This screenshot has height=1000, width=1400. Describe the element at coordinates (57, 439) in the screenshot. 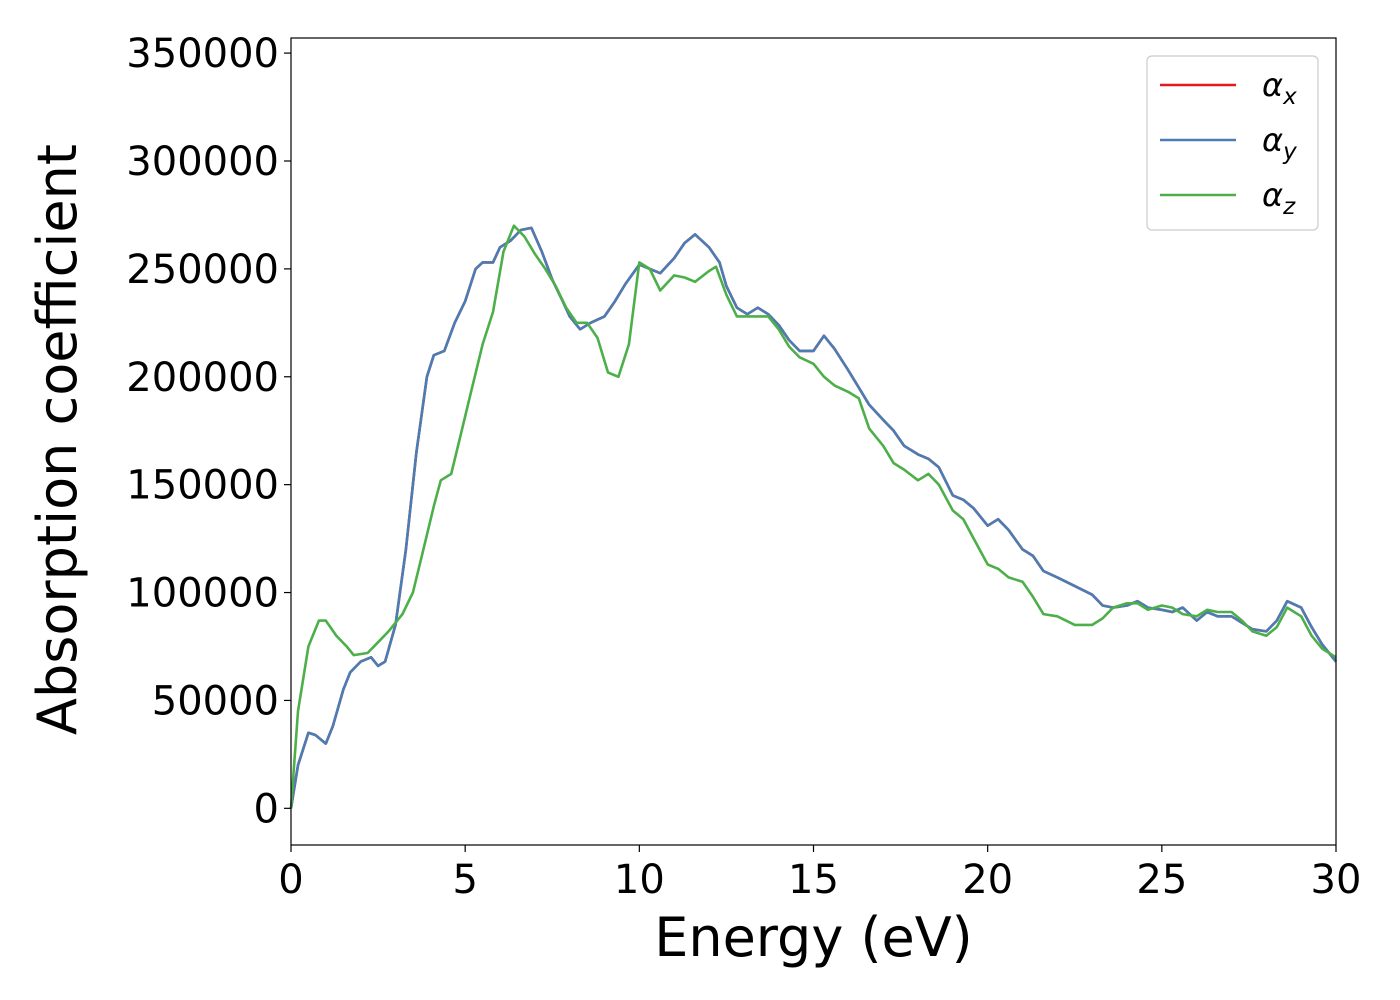

I see `y-axis-title: Absorption coefficient` at that location.